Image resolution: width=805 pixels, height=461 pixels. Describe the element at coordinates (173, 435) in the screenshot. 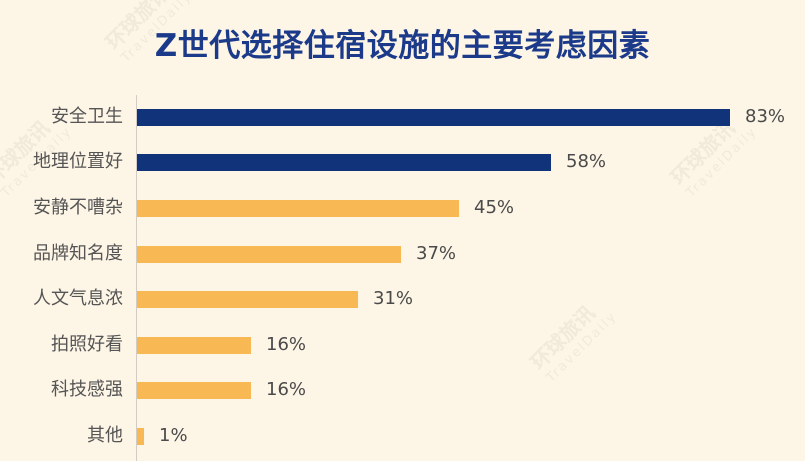

I see `value-label: 1%` at that location.